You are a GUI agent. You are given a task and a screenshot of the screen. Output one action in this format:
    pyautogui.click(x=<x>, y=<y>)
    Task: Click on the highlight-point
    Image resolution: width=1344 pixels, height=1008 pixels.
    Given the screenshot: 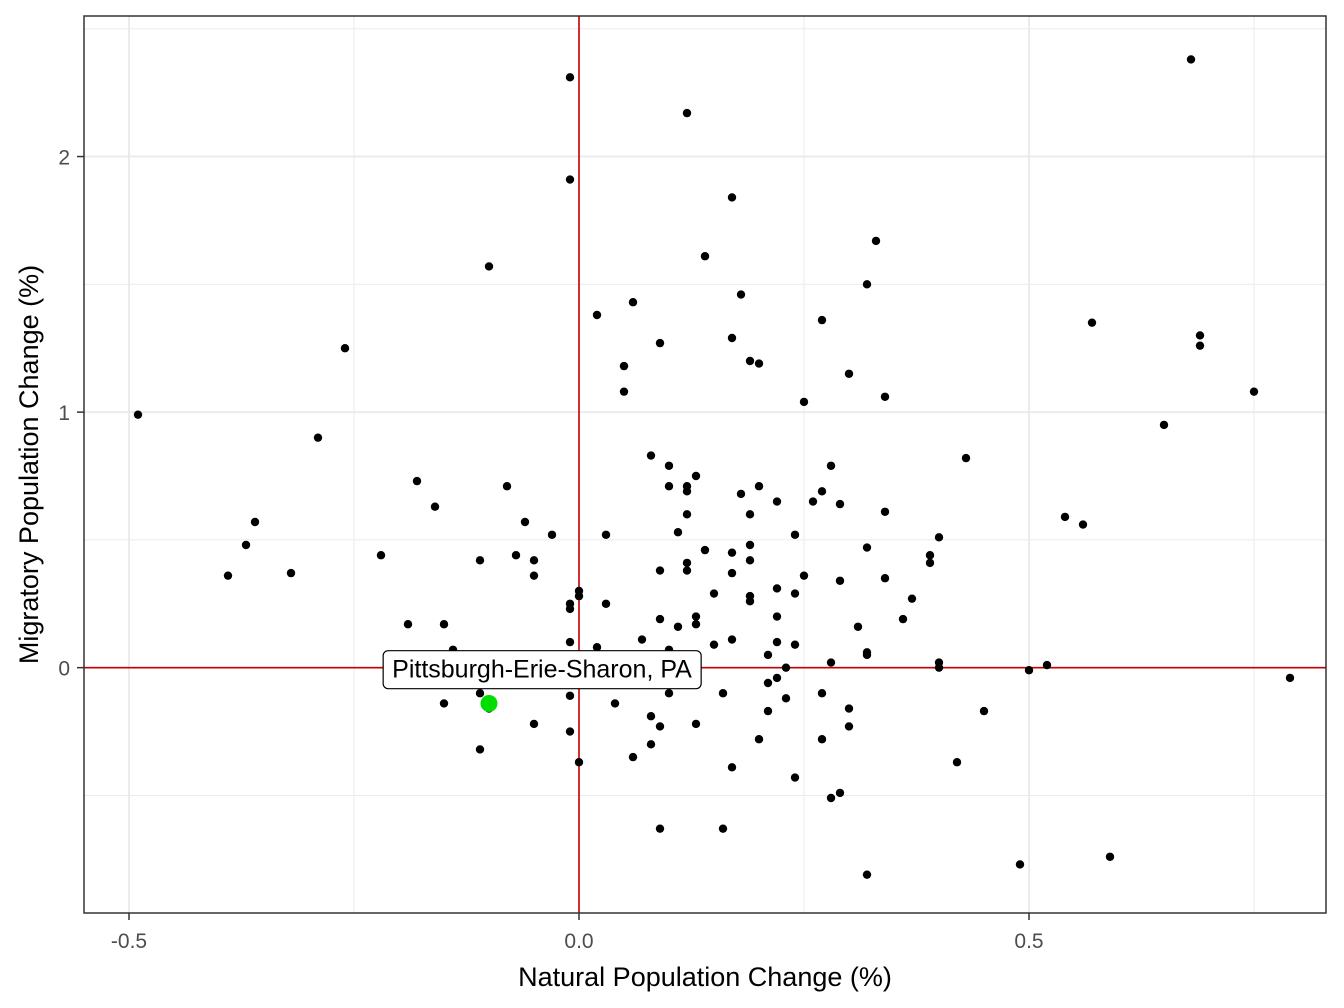 What is the action you would take?
    pyautogui.click(x=489, y=703)
    